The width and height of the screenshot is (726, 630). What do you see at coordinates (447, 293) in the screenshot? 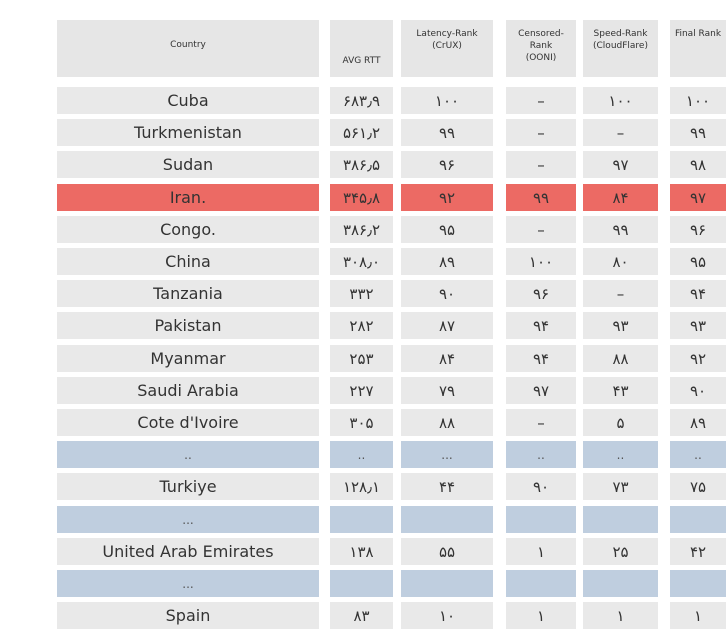
I see `latency-rank-cell-r6: ۹۰` at bounding box center [447, 293].